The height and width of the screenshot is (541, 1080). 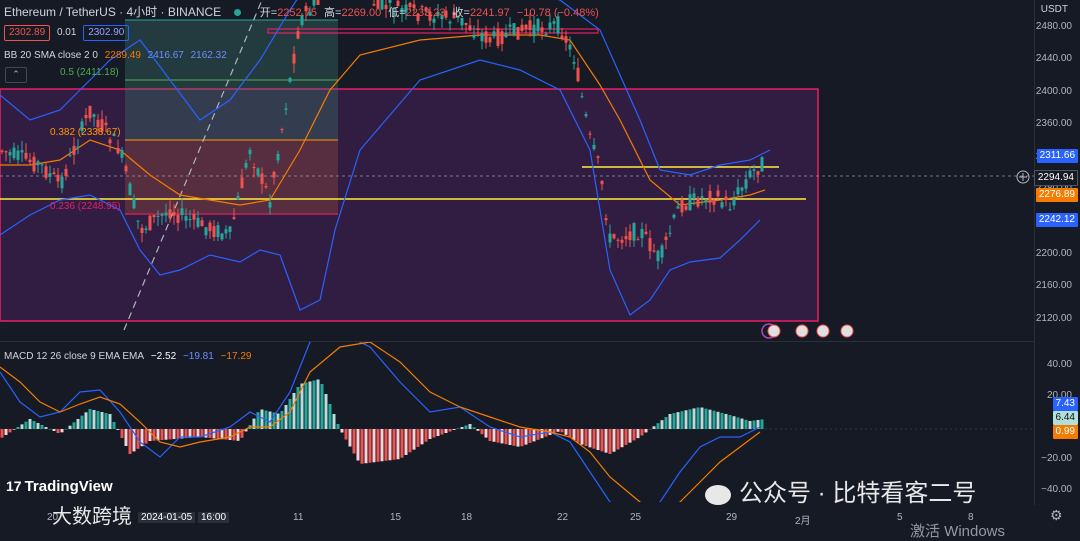 What do you see at coordinates (807, 331) in the screenshot?
I see `economic-event-flags` at bounding box center [807, 331].